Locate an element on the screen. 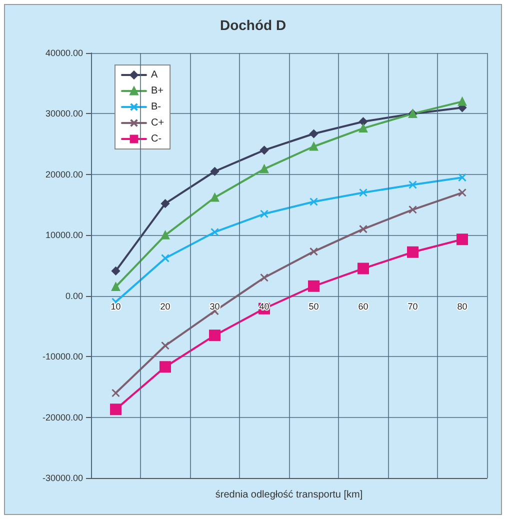  y-tick-label: -10000.00 is located at coordinates (62, 357).